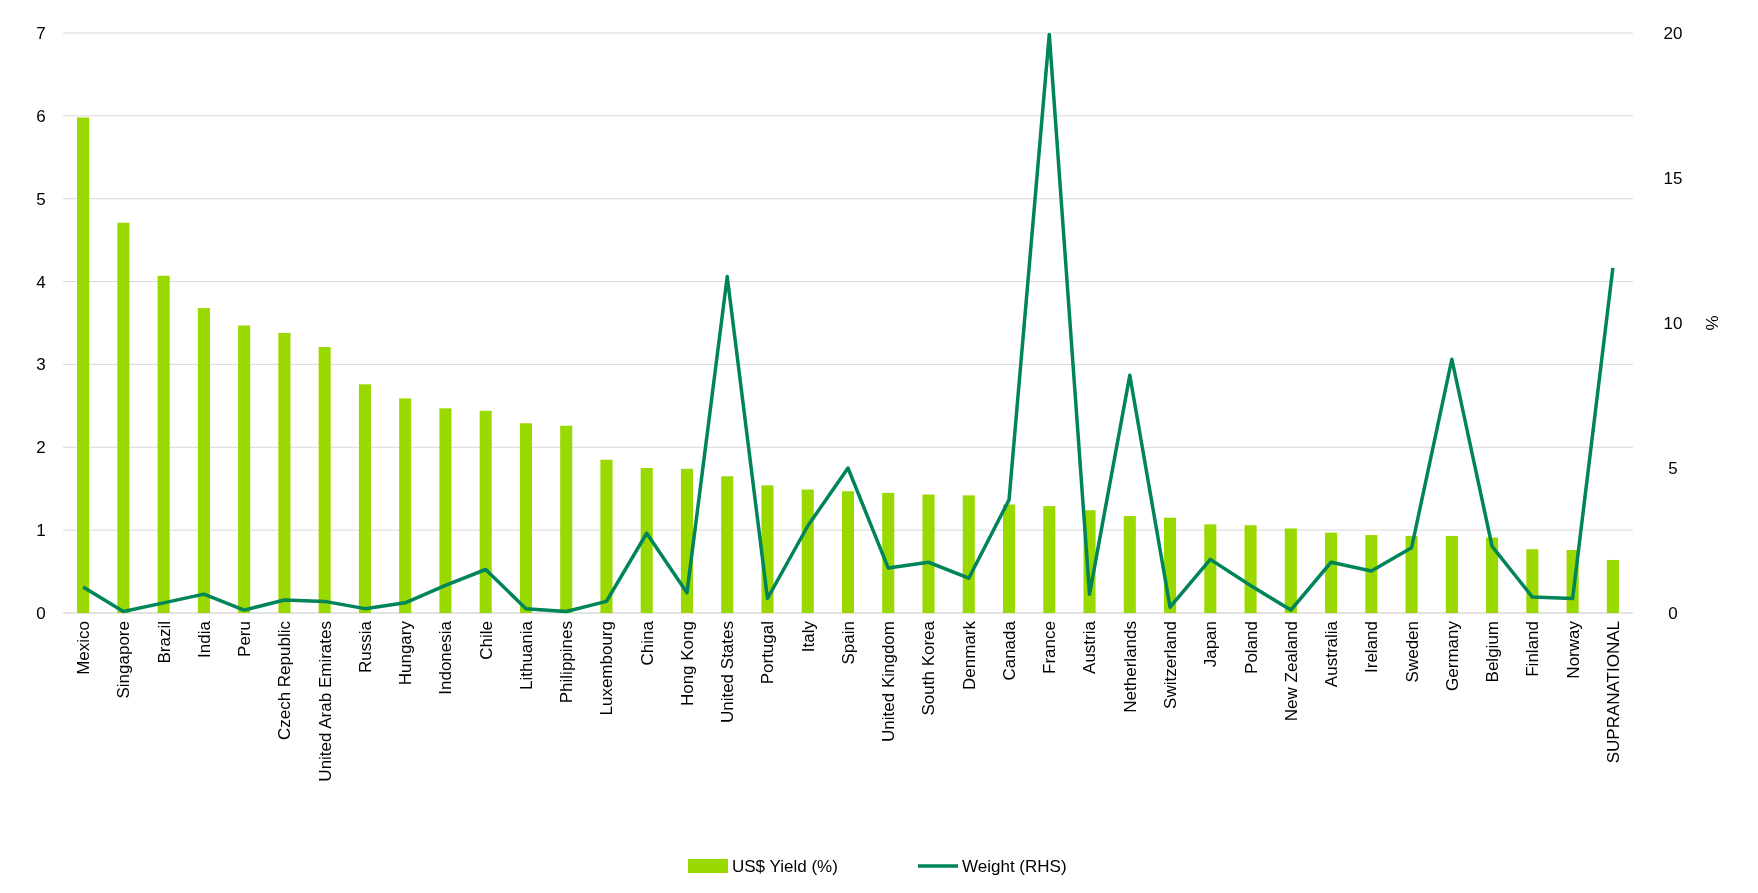  What do you see at coordinates (164, 642) in the screenshot?
I see `x-tick-label: Brazil` at bounding box center [164, 642].